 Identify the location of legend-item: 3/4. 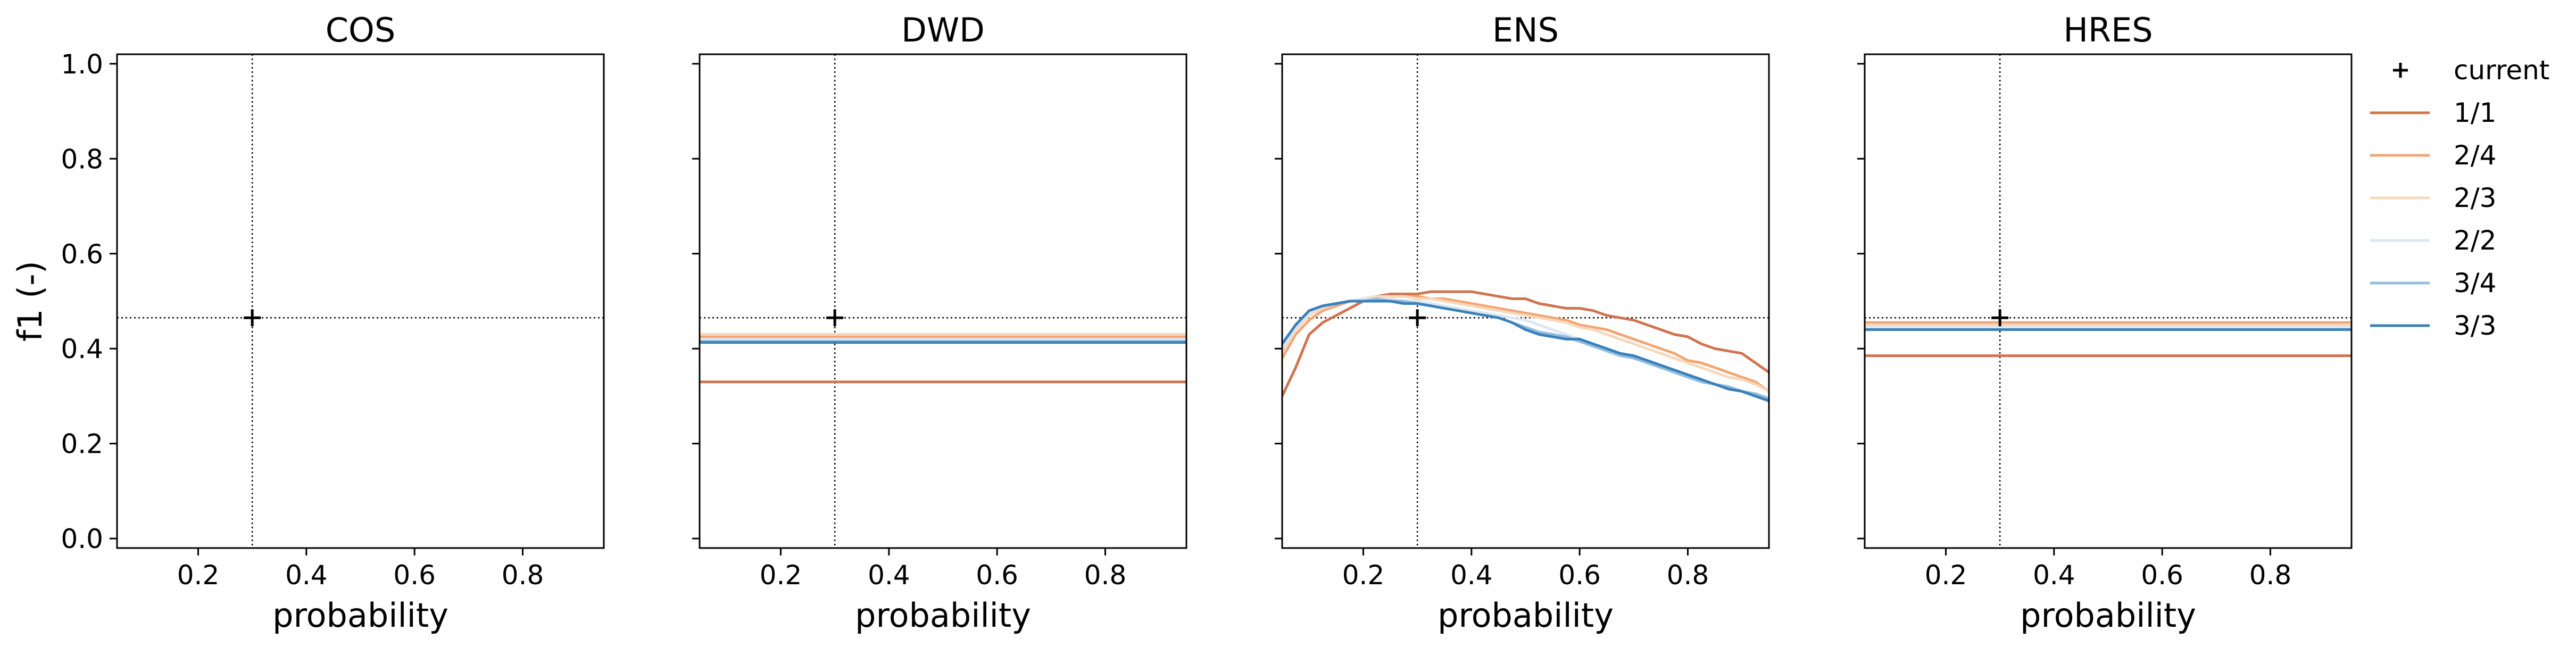
(2433, 283).